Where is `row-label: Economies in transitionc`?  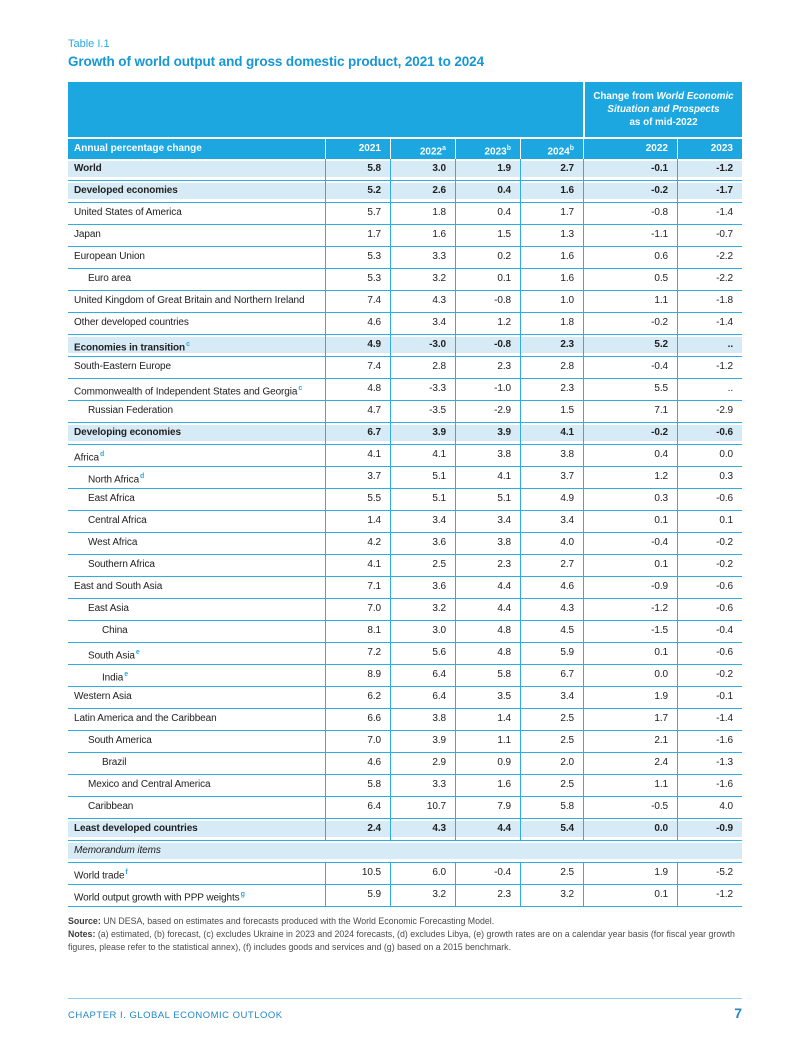 row-label: Economies in transitionc is located at coordinates (132, 347).